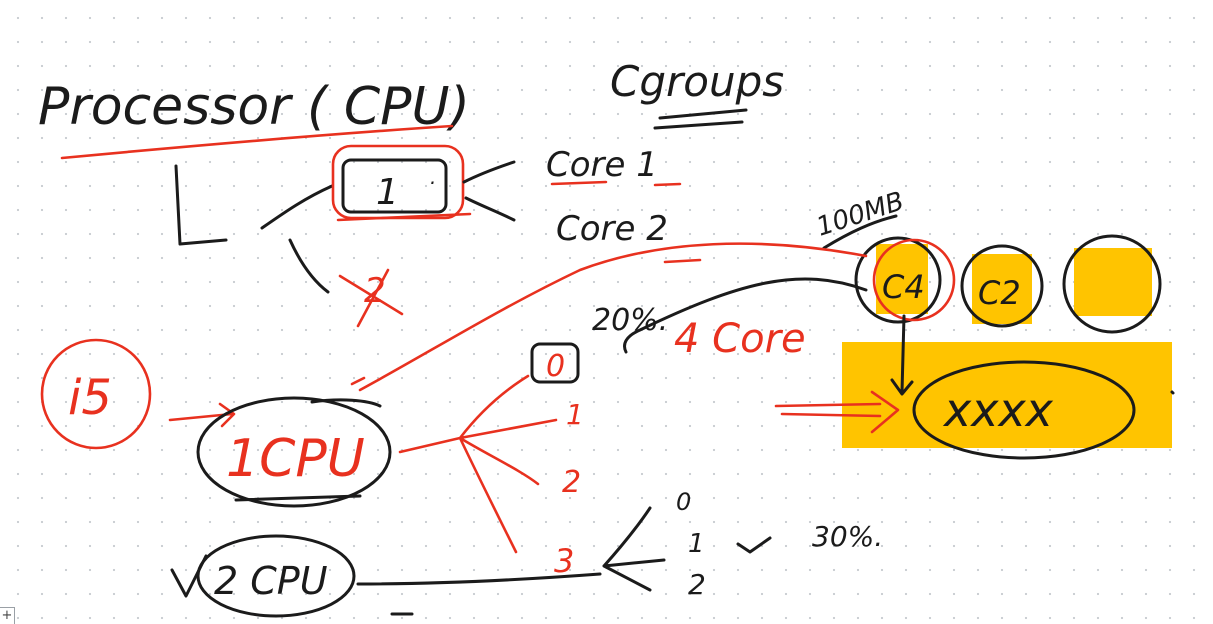  I want to click on core-zero-label: 0, so click(555, 366).